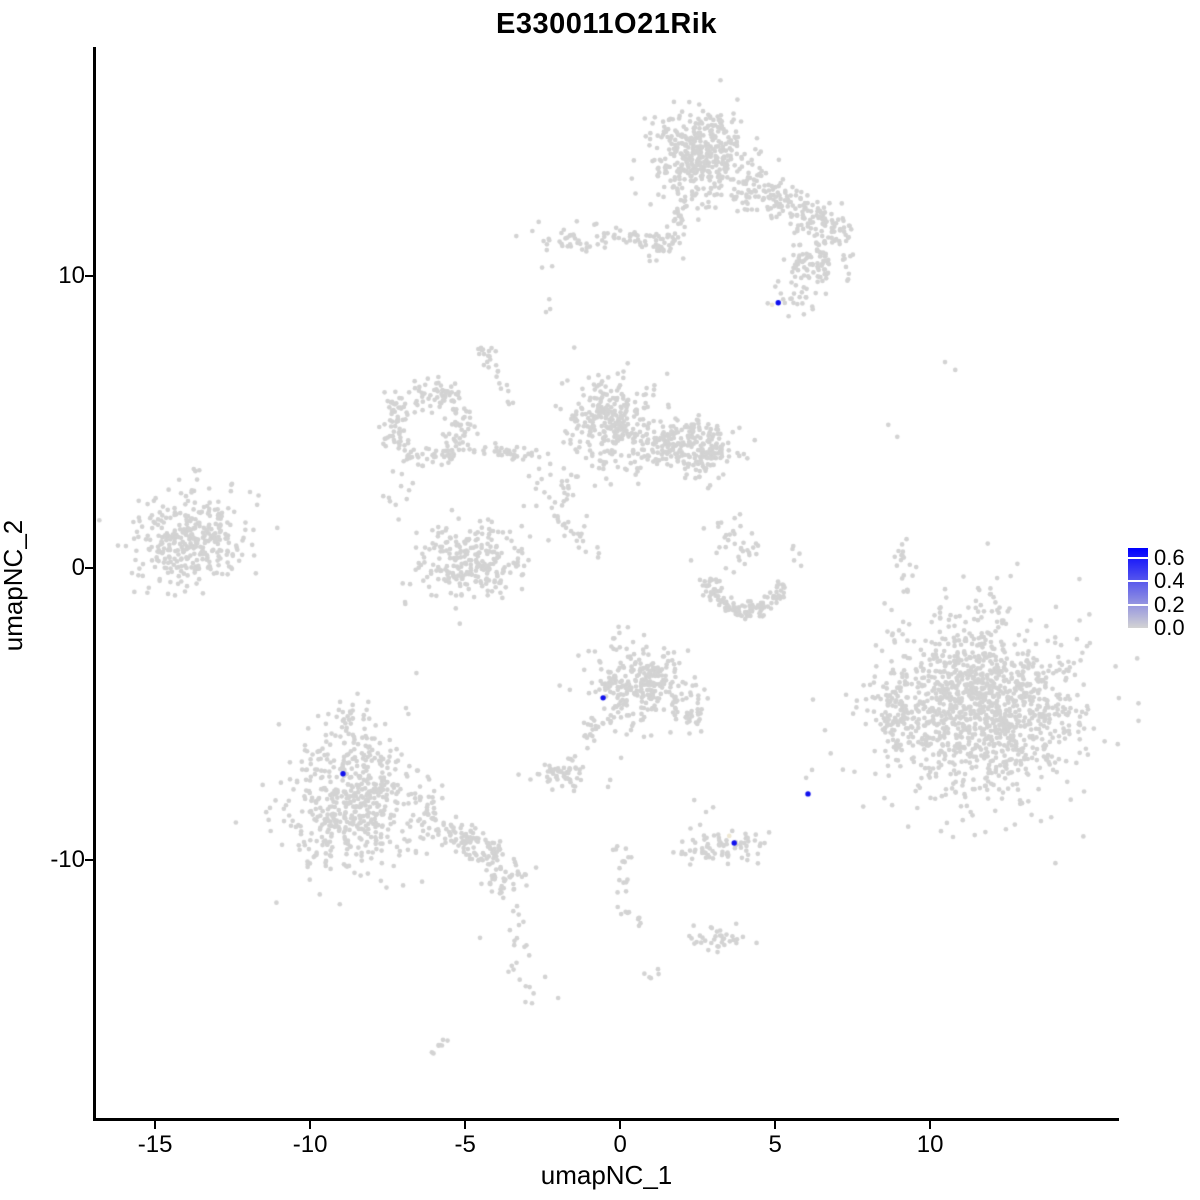  I want to click on plot-title: E330011O21Rik, so click(606, 24).